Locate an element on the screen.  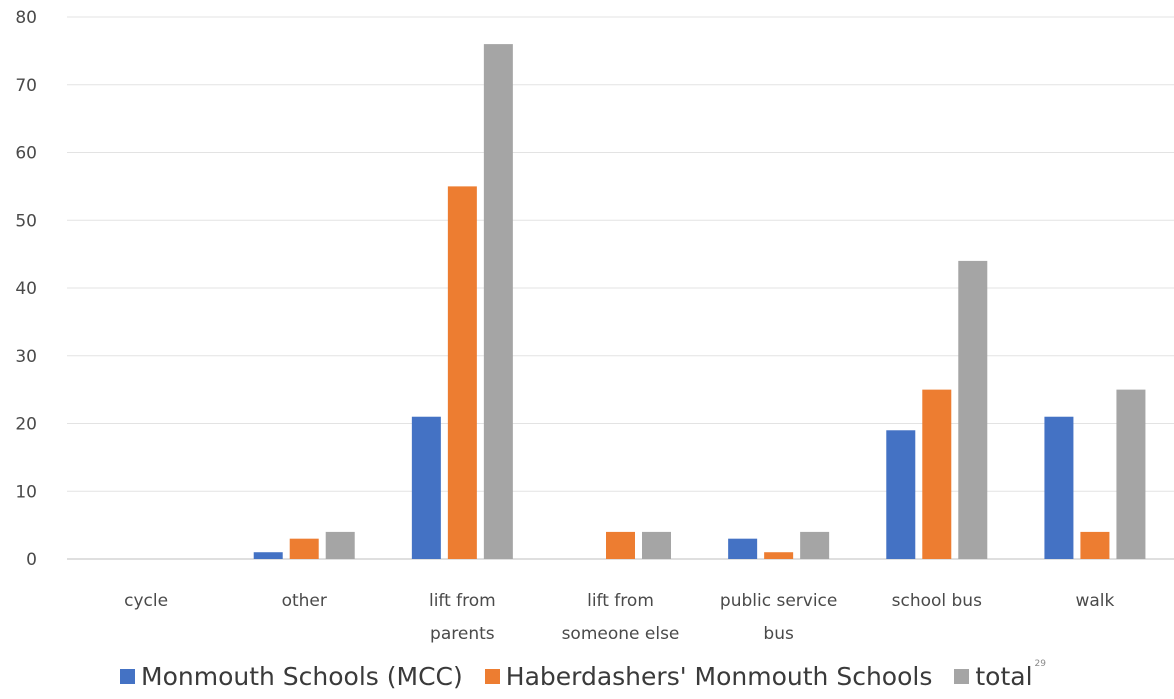
legend-label-mcc: Monmouth Schools (MCC) is located at coordinates (302, 676).